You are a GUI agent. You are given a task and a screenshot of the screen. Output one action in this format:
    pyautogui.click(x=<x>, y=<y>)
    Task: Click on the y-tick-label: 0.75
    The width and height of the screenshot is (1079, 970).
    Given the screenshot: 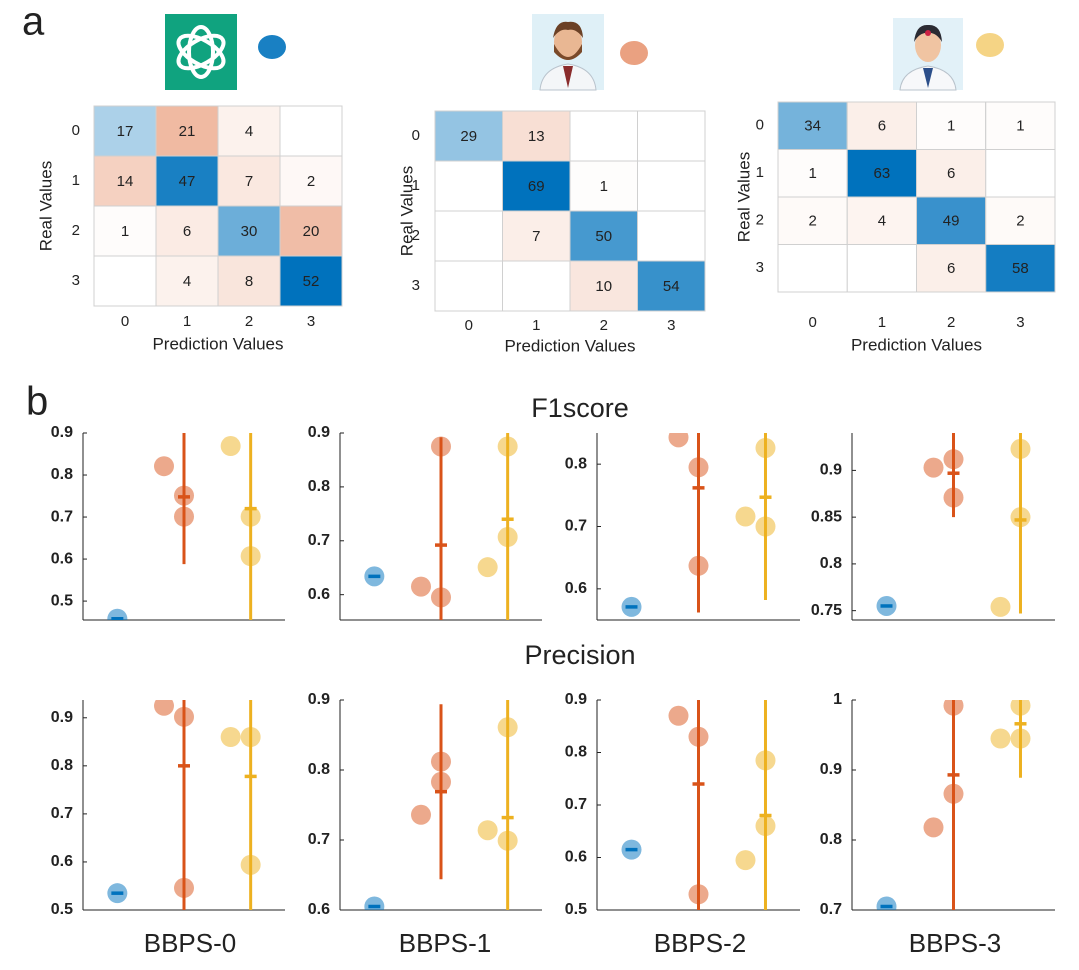 What is the action you would take?
    pyautogui.click(x=826, y=610)
    